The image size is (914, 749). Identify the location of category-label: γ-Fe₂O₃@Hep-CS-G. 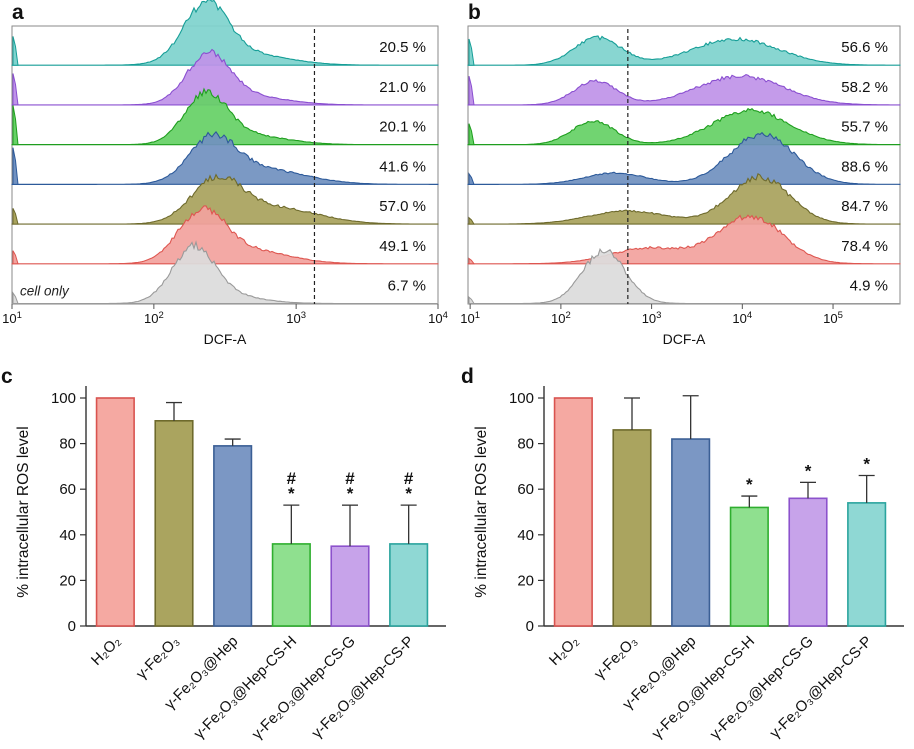
(304, 688).